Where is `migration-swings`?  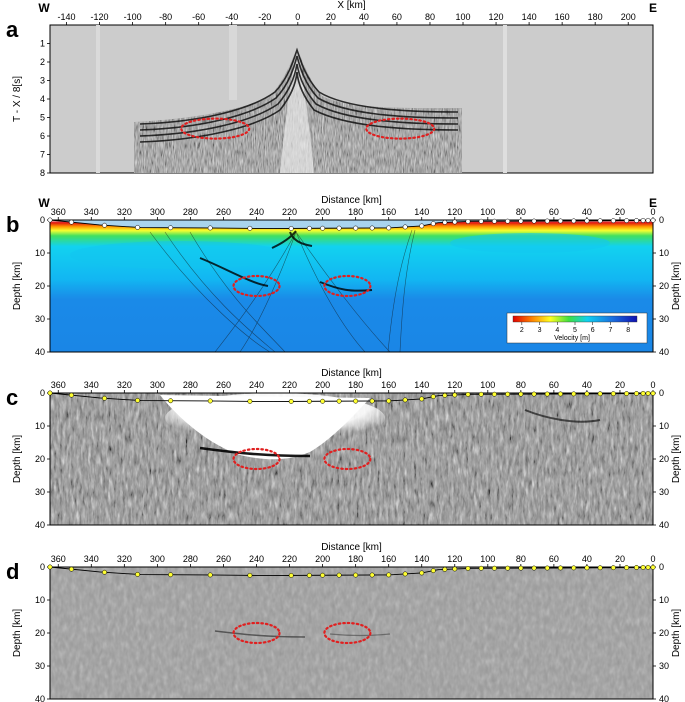
migration-swings is located at coordinates (282, 290).